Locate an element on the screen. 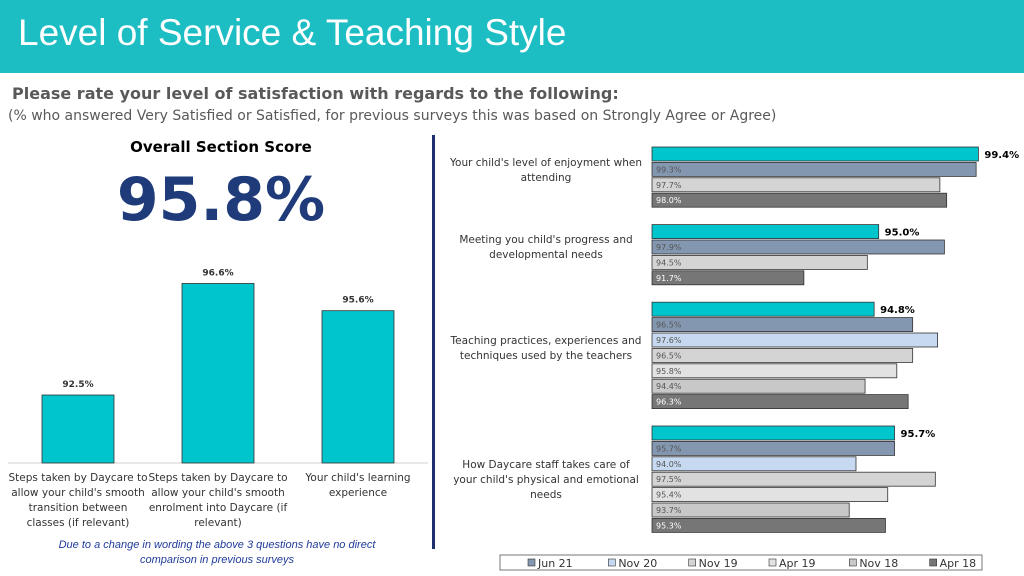  legend-box is located at coordinates (741, 562).